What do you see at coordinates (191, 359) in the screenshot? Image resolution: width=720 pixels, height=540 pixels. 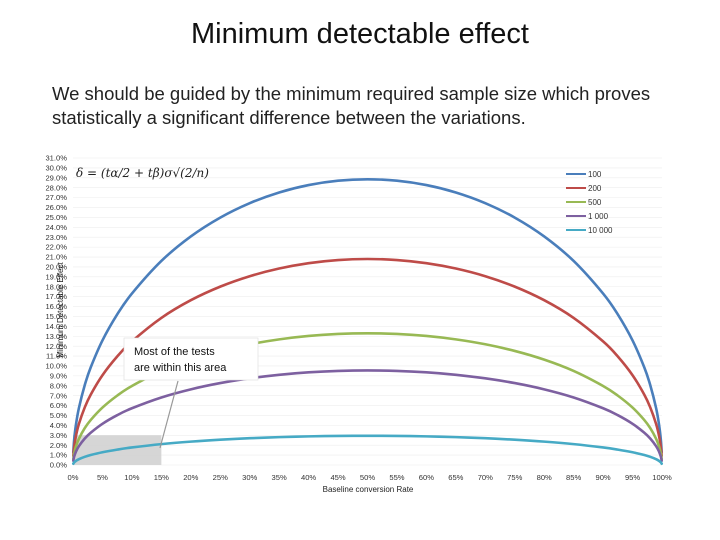 I see `annotation-box` at bounding box center [191, 359].